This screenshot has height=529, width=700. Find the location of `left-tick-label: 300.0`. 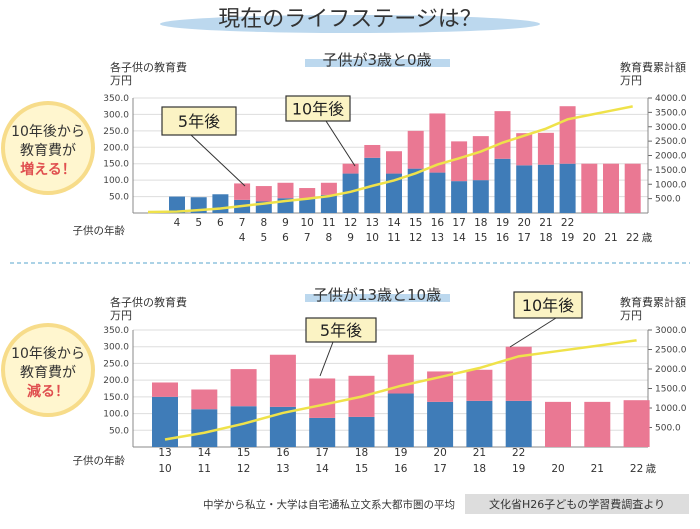

left-tick-label: 300.0 is located at coordinates (116, 115).